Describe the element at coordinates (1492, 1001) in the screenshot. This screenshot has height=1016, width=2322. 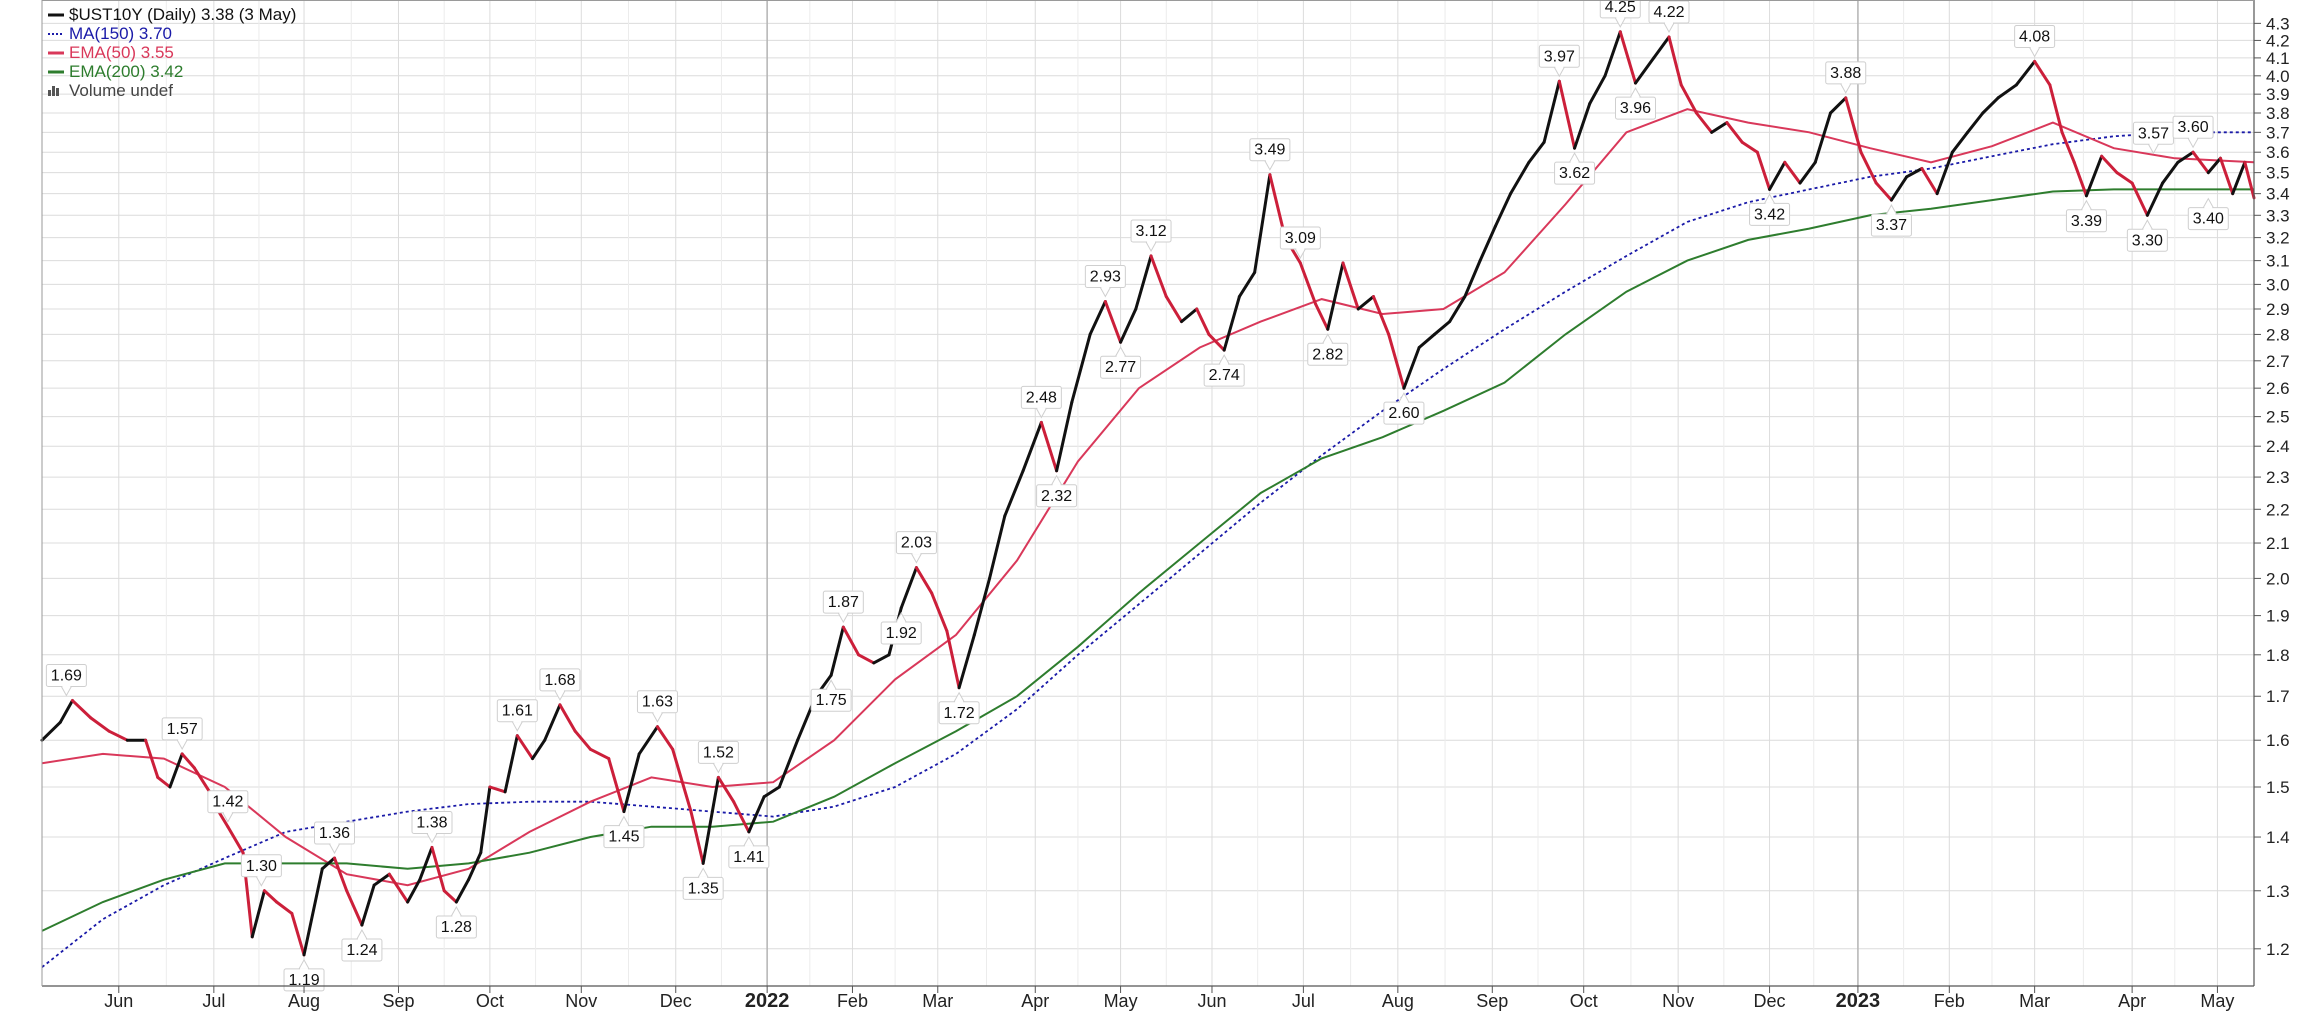
I see `x-tick-label: Sep` at that location.